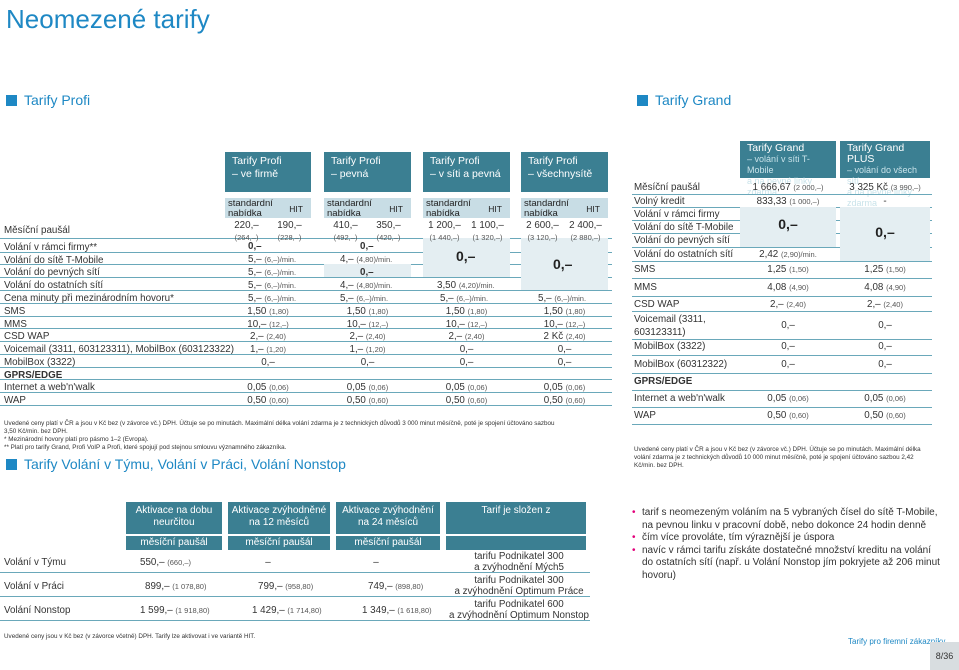 The image size is (959, 670). I want to click on grand-row-label: MMS, so click(645, 287).